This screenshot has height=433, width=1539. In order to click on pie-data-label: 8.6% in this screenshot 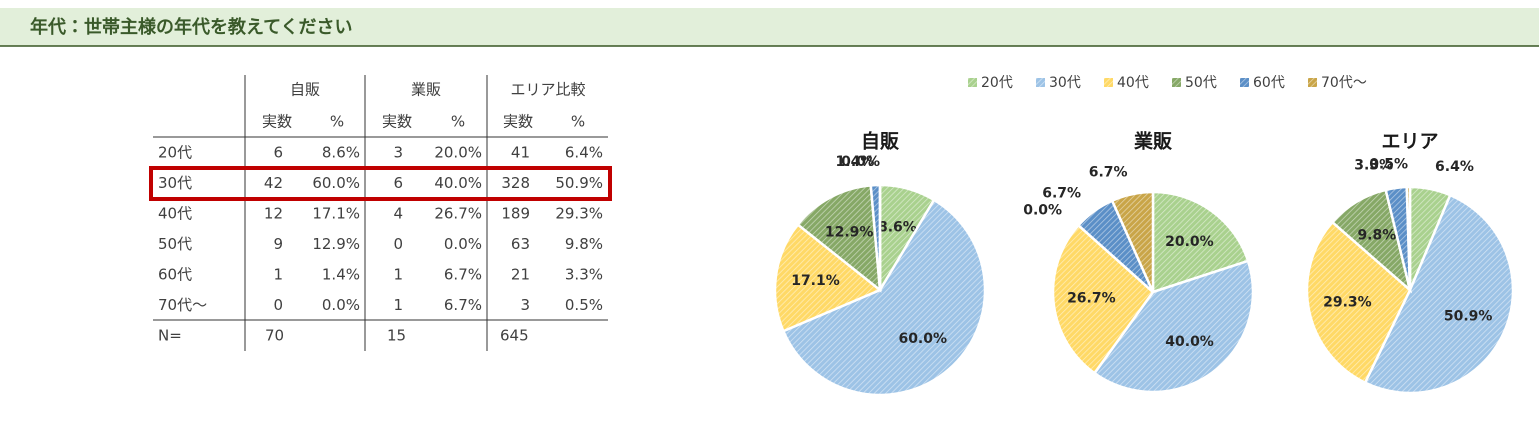, I will do `click(897, 227)`.